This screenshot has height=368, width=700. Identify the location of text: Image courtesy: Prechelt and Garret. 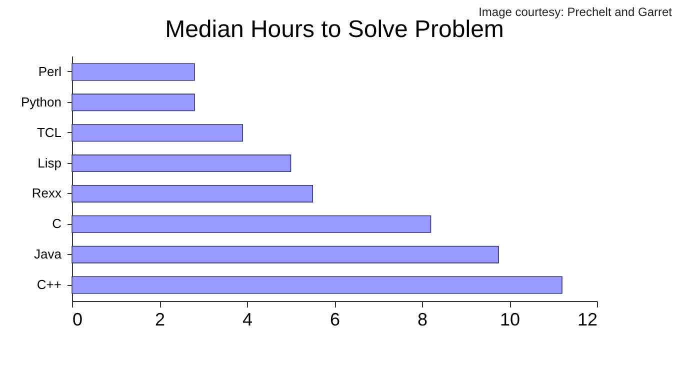
(575, 12).